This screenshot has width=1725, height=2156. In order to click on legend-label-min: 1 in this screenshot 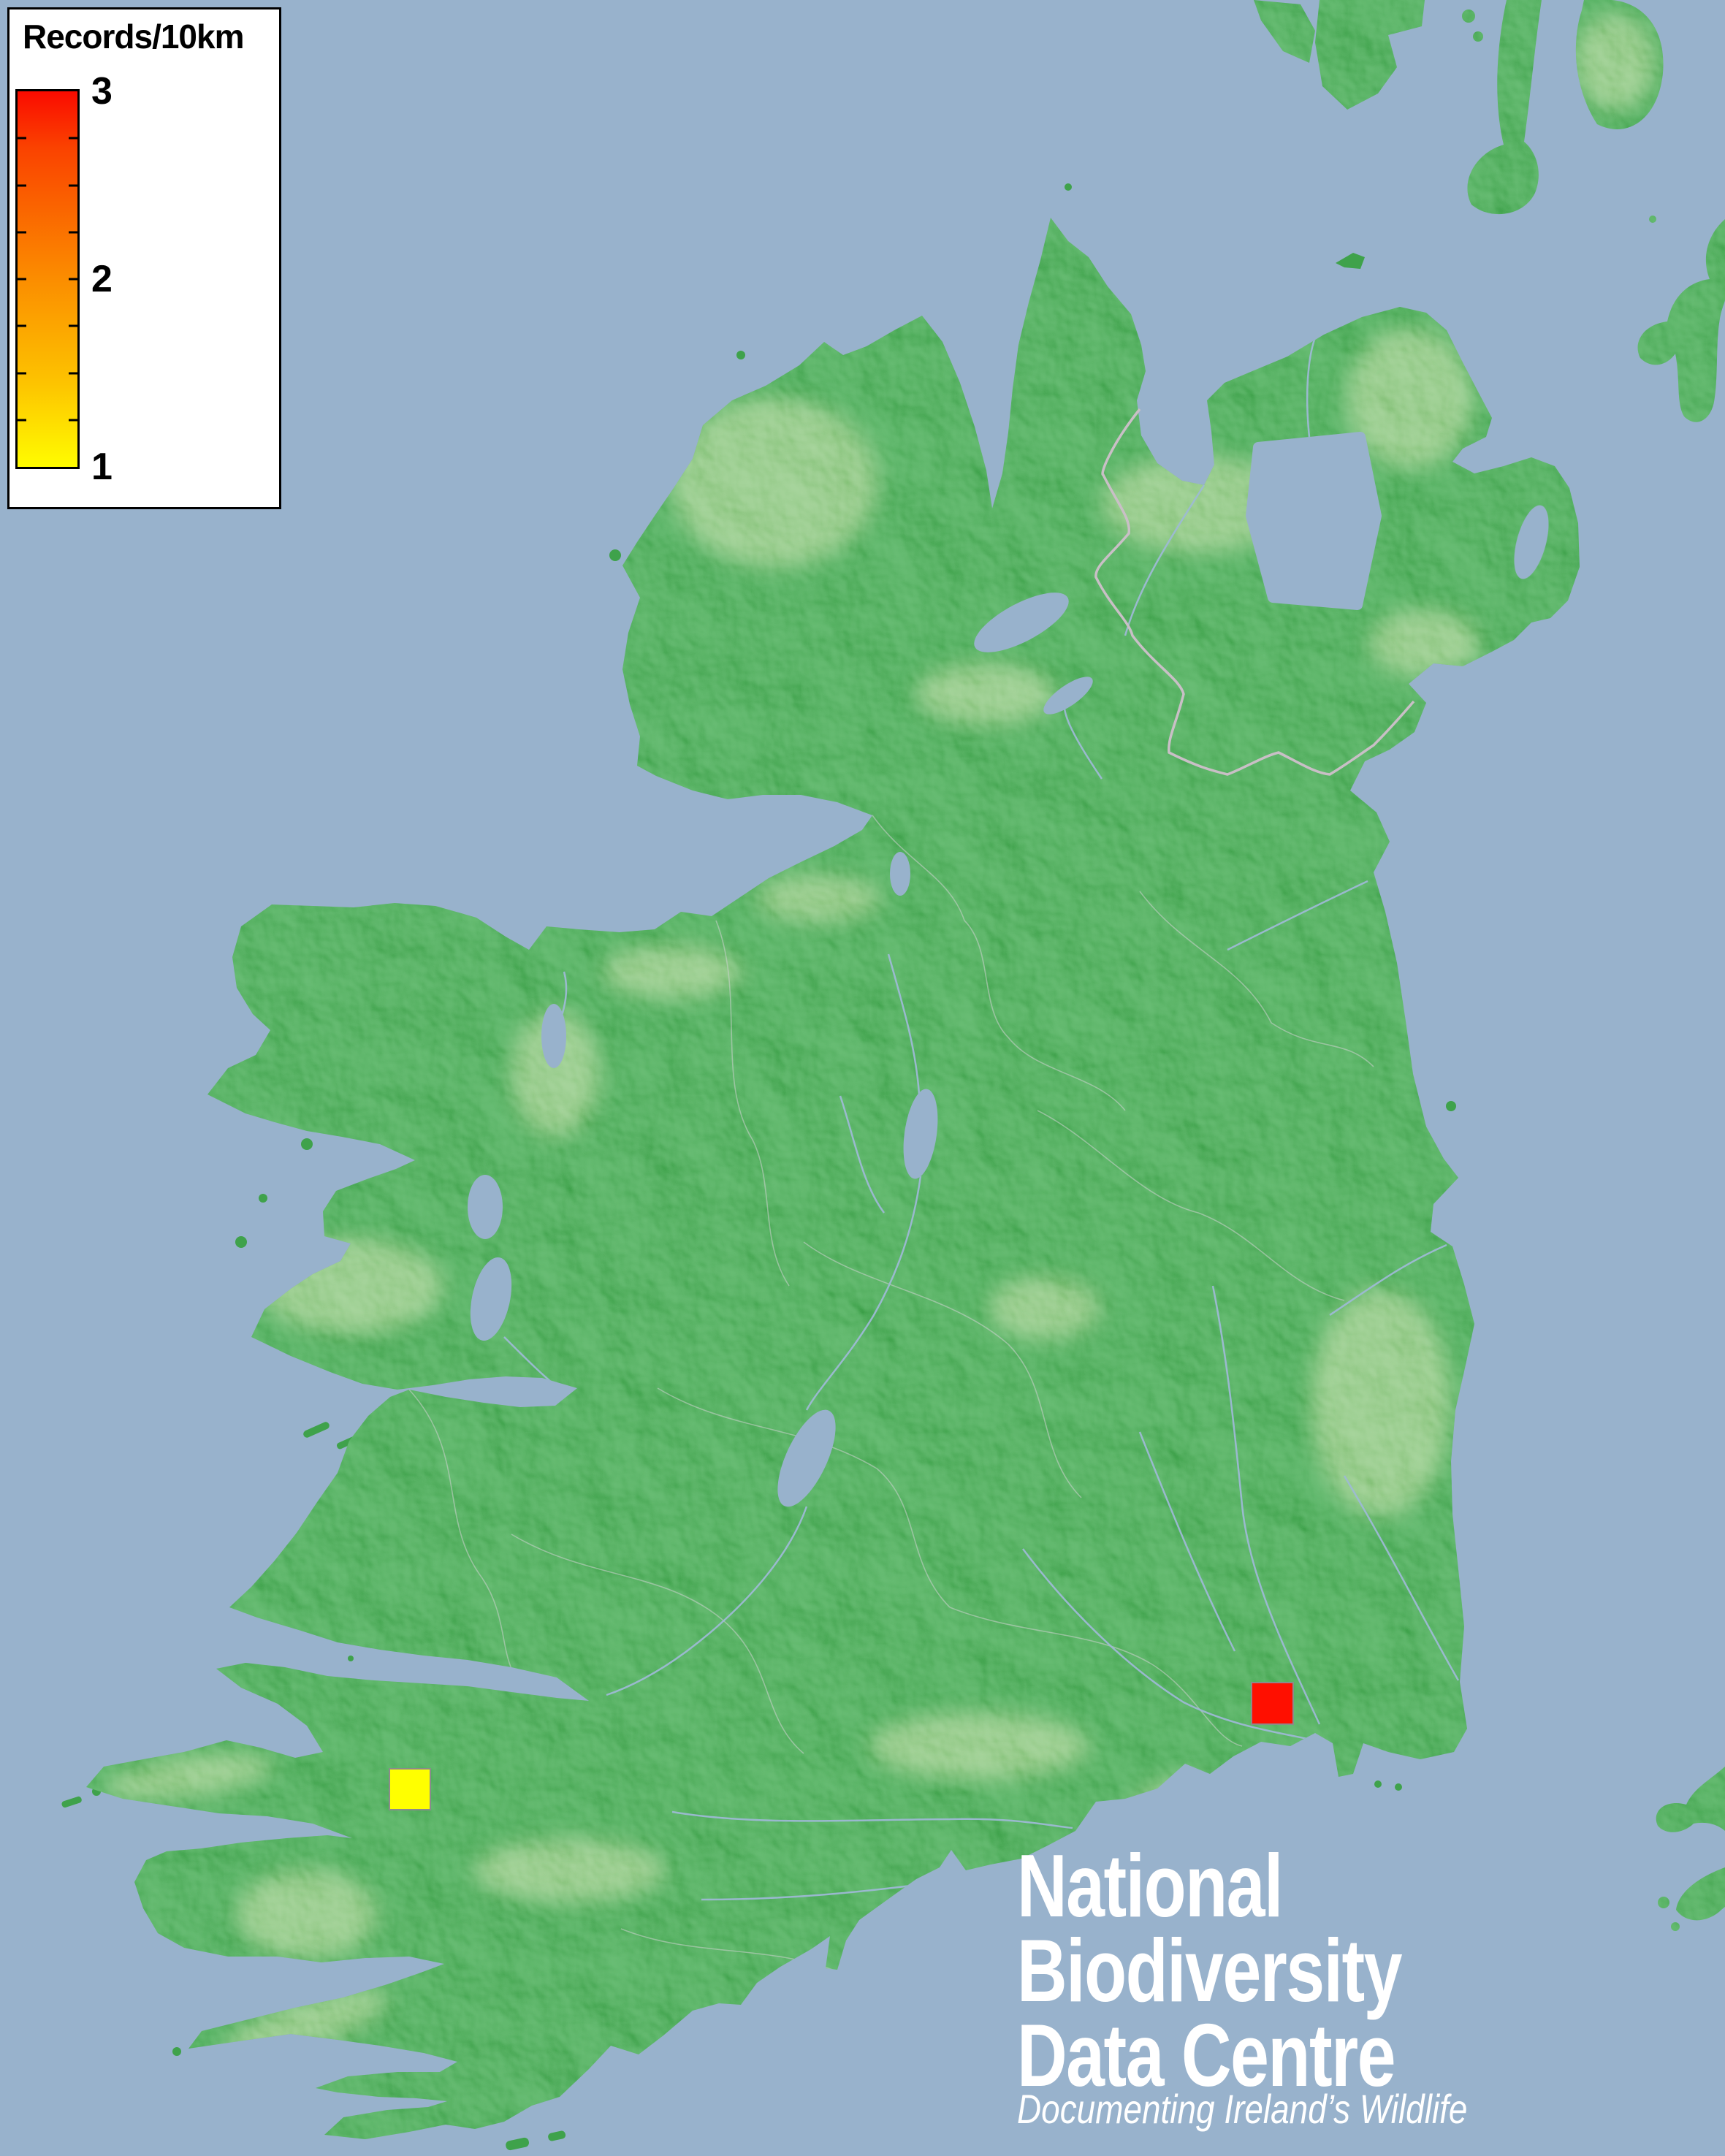, I will do `click(102, 467)`.